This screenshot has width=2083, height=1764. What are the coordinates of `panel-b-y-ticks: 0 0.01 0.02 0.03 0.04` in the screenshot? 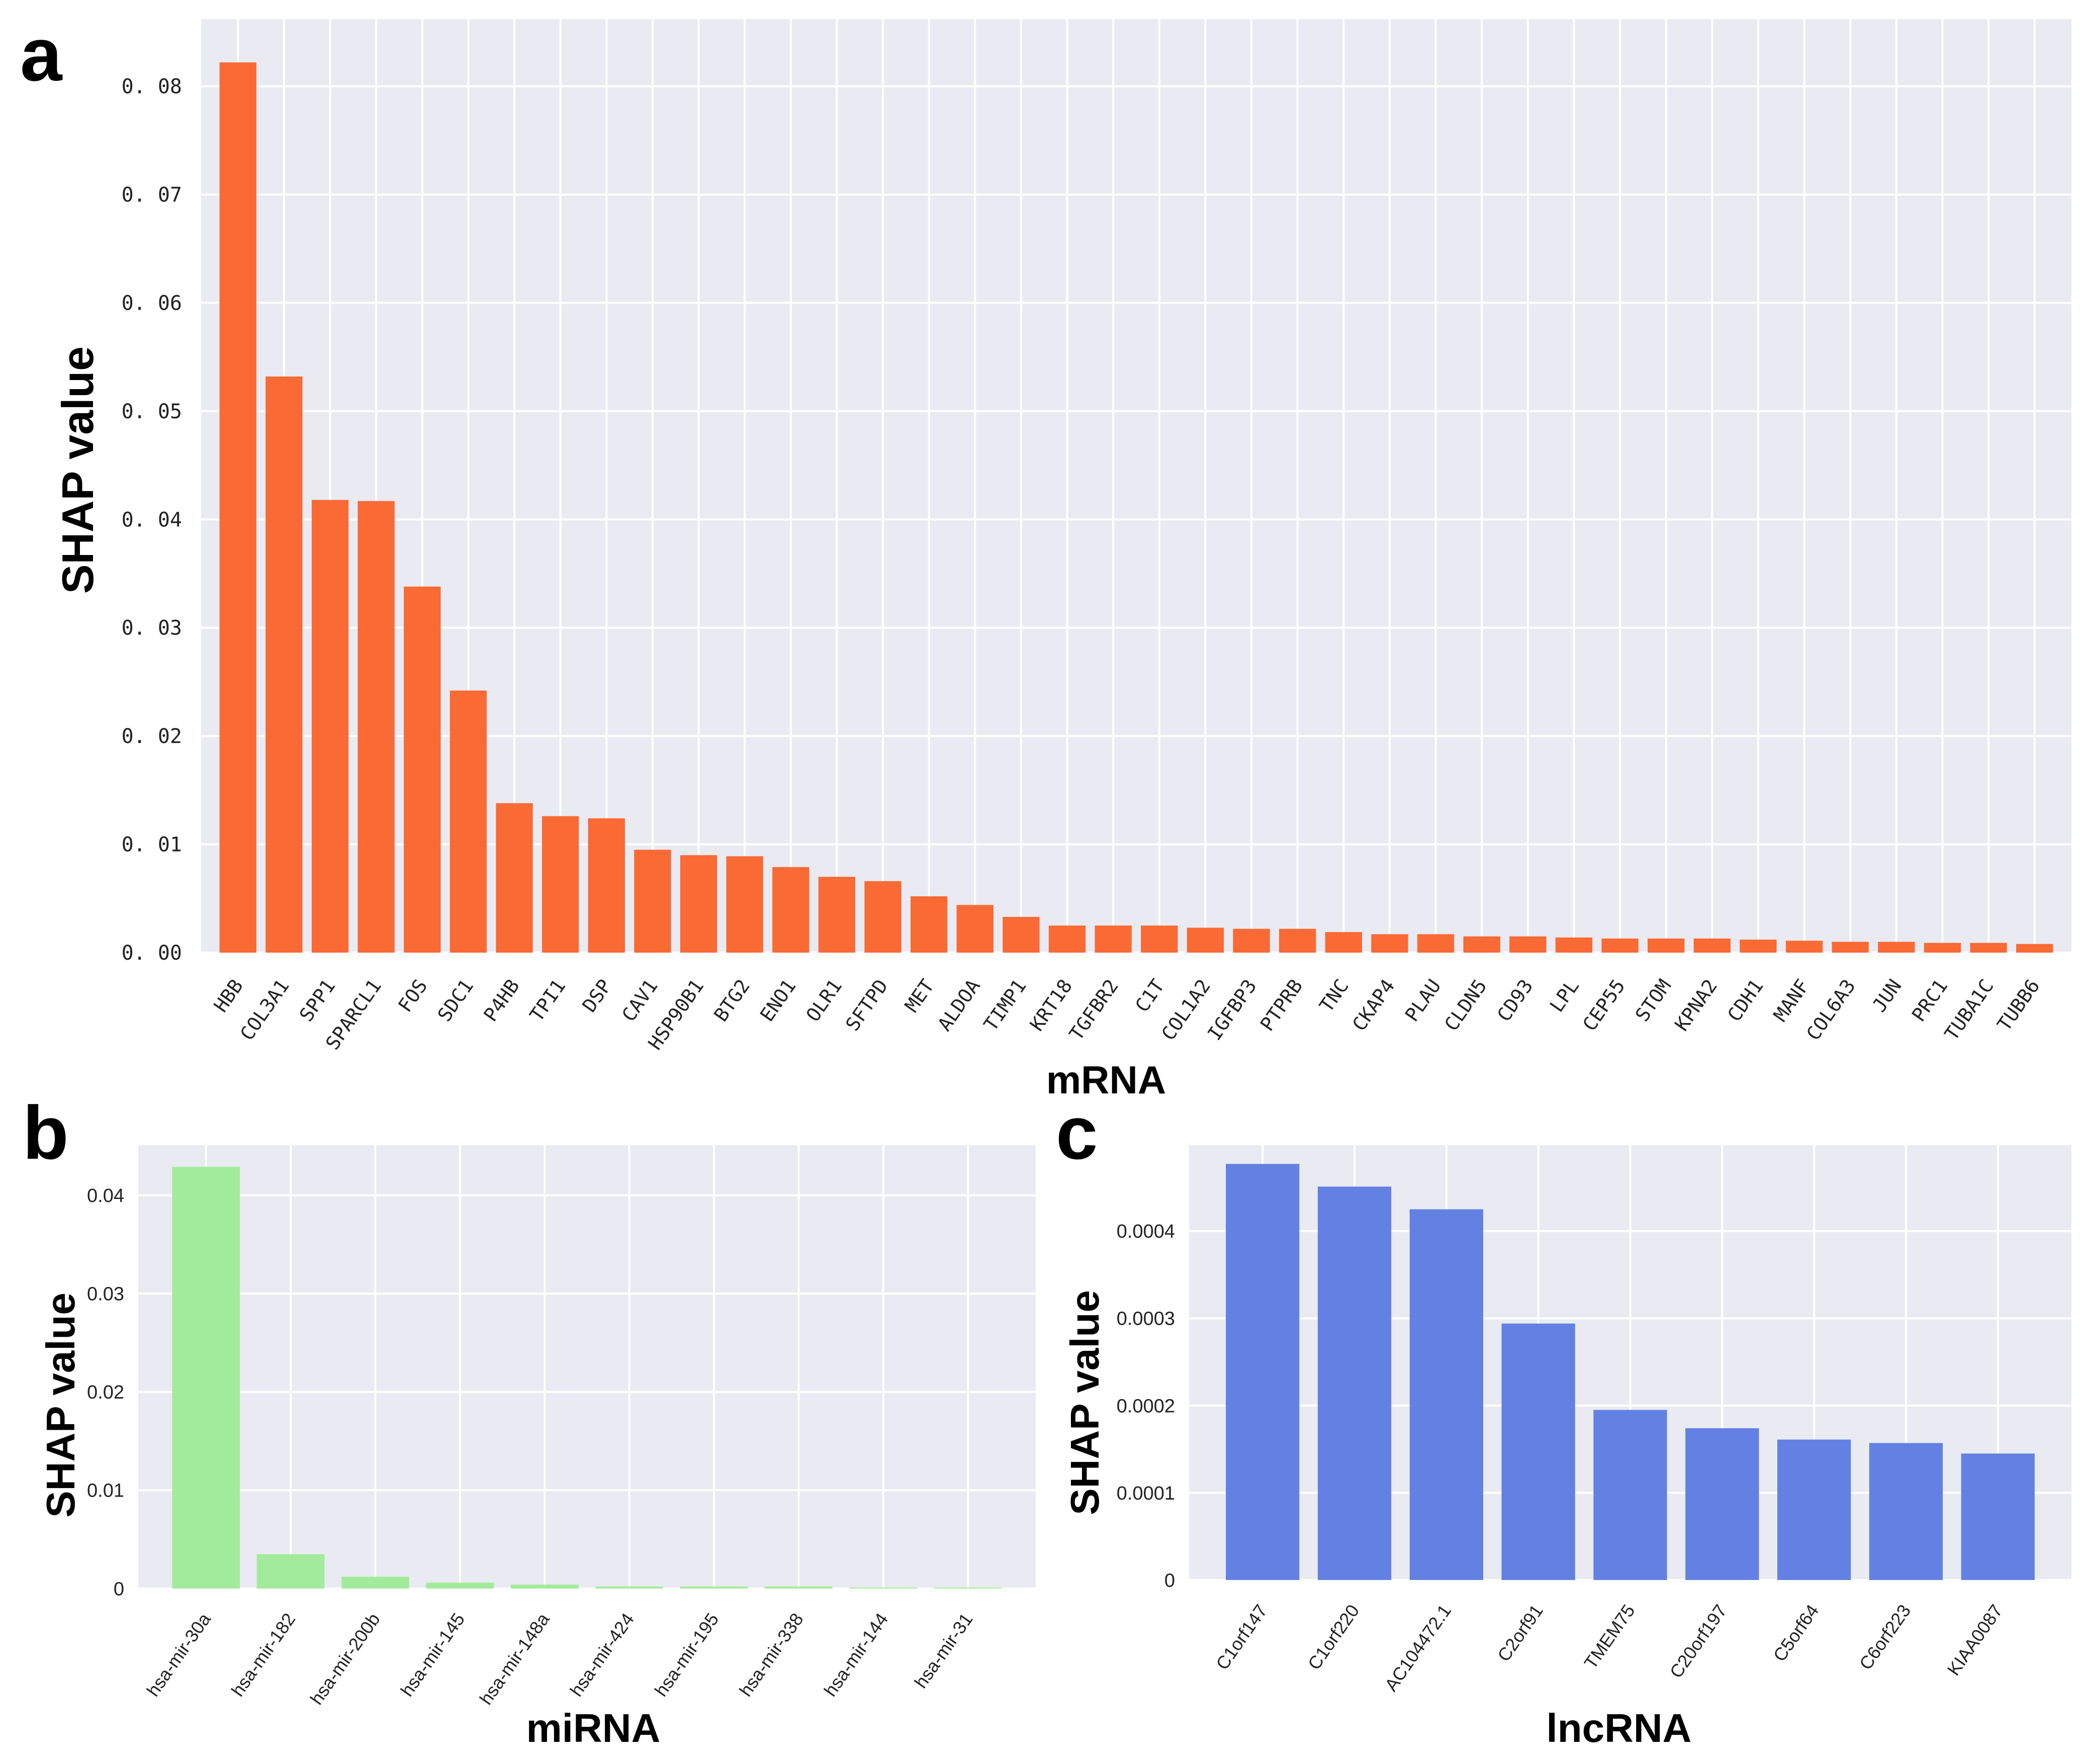 It's located at (105, 1392).